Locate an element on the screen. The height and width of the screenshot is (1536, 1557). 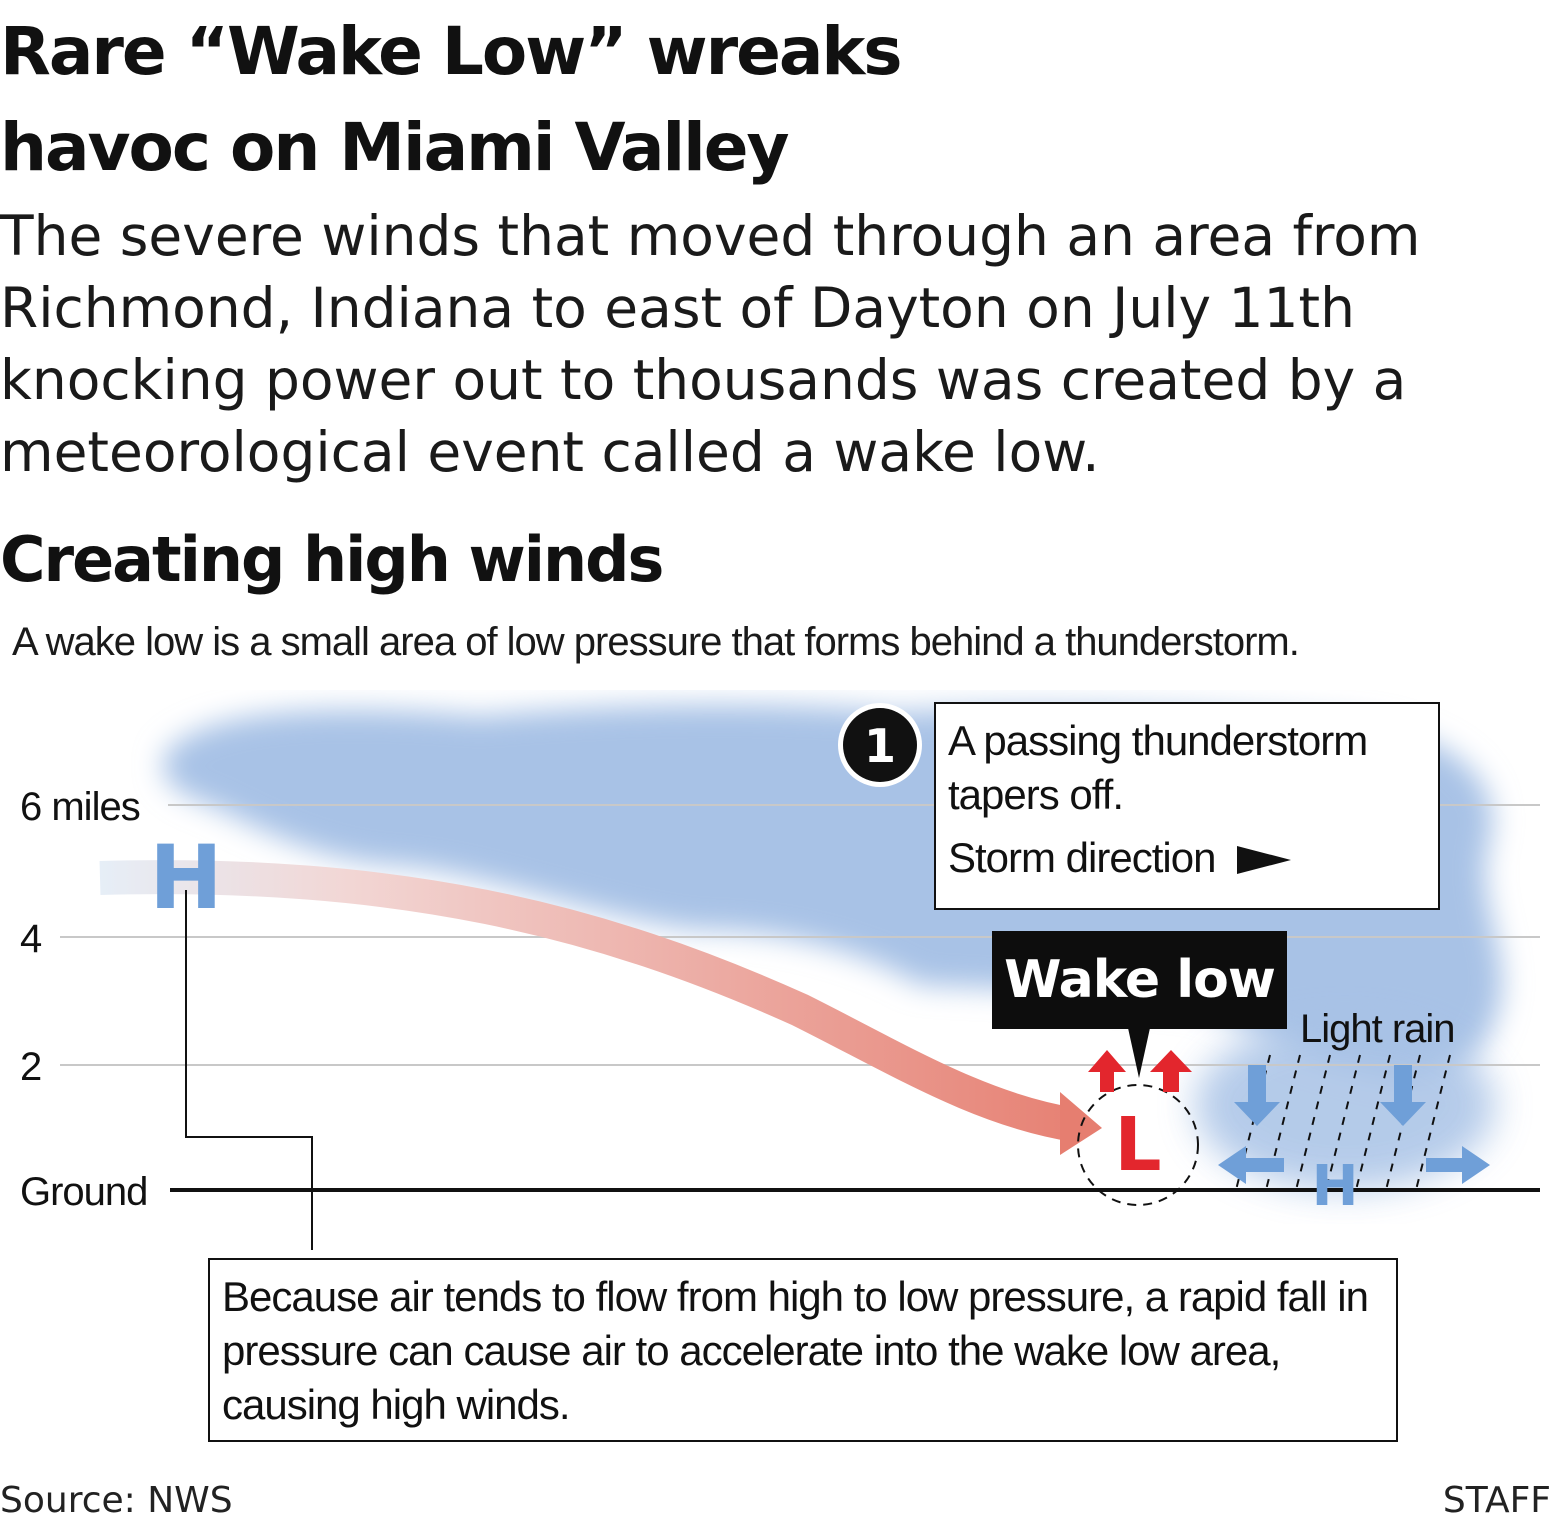
rising-air-arrow-left is located at coordinates (1107, 1071).